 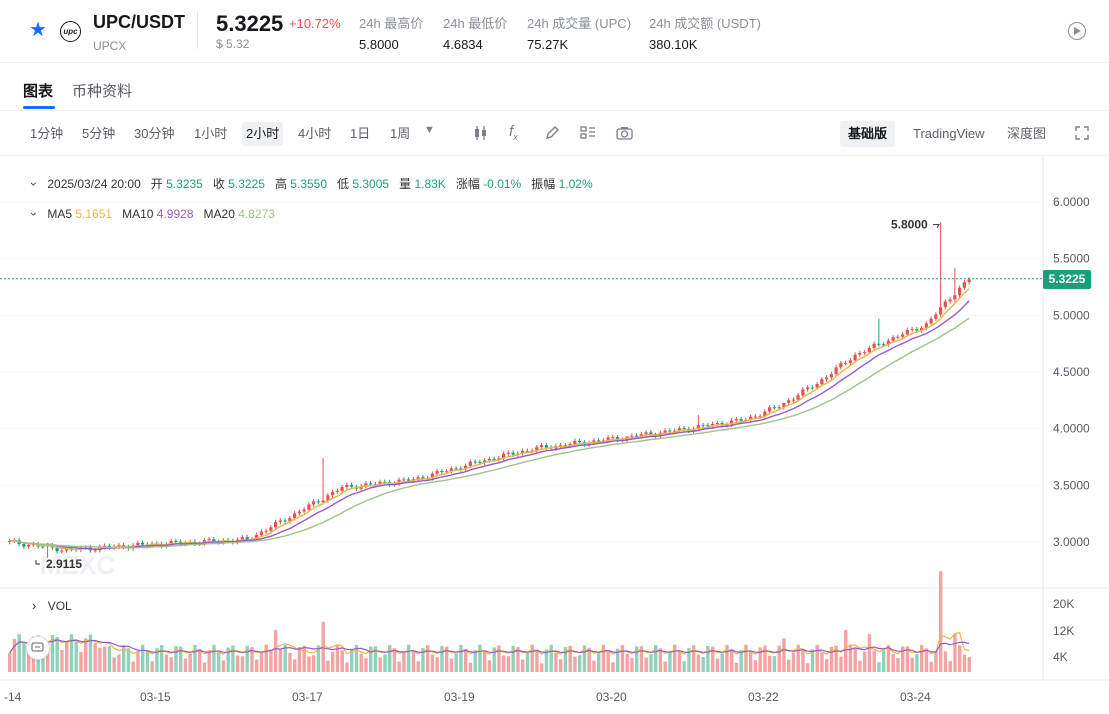 I want to click on interval-1m: 1分钟, so click(x=47, y=133).